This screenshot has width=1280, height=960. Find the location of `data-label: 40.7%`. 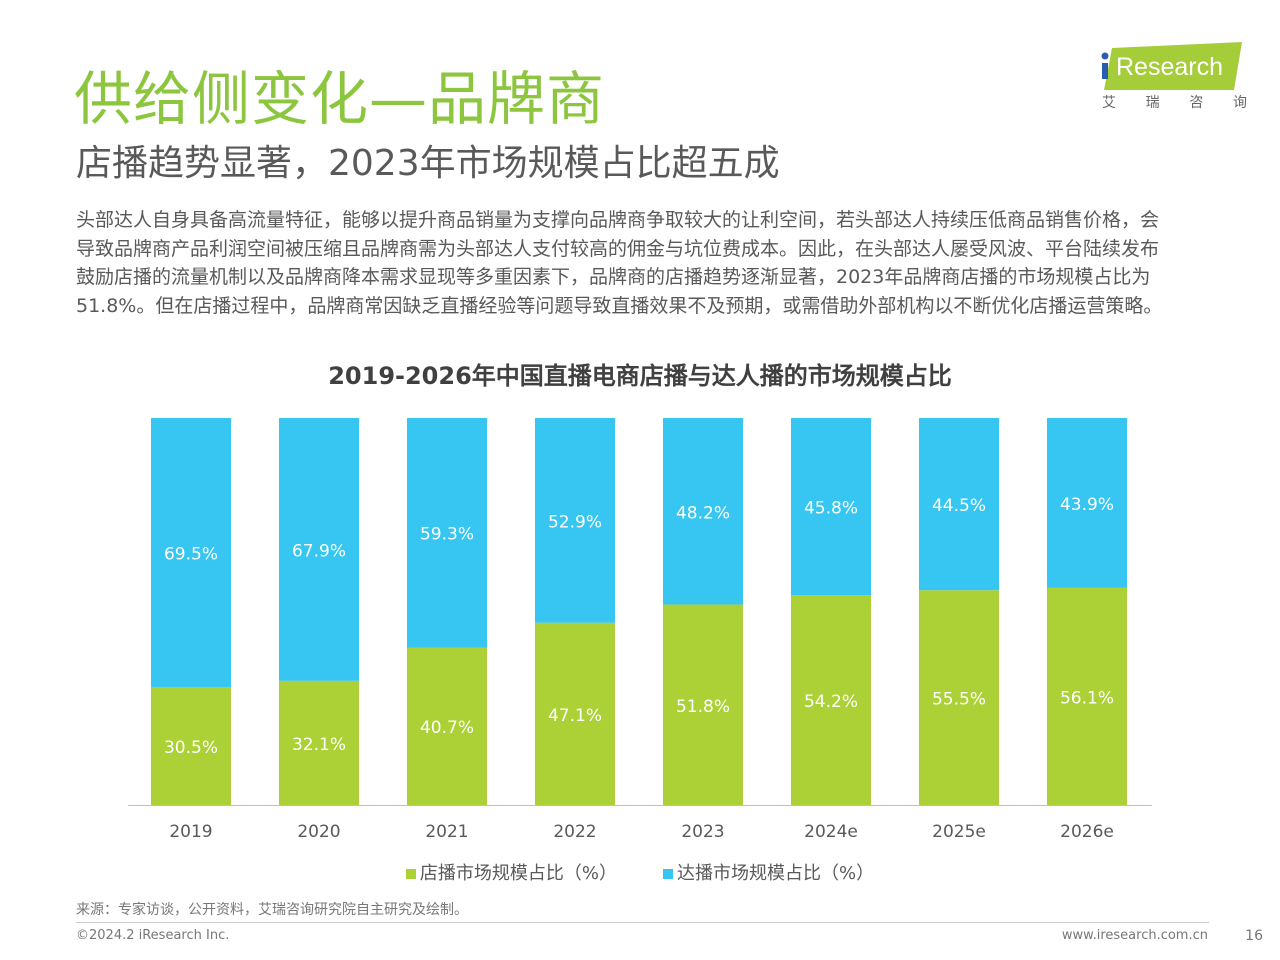

data-label: 40.7% is located at coordinates (447, 728).